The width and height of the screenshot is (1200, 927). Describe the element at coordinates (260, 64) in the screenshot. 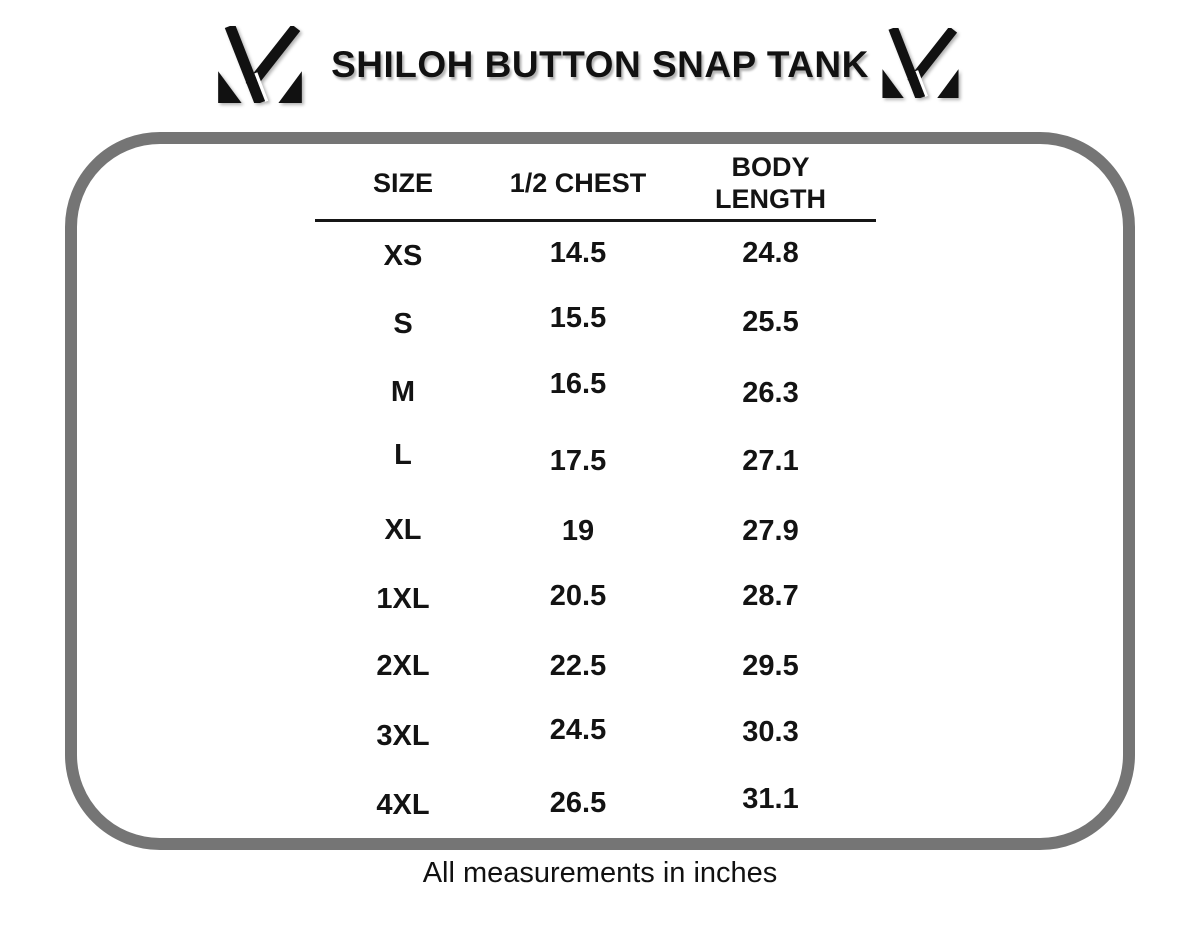

I see `brand-monogram-left-icon` at that location.